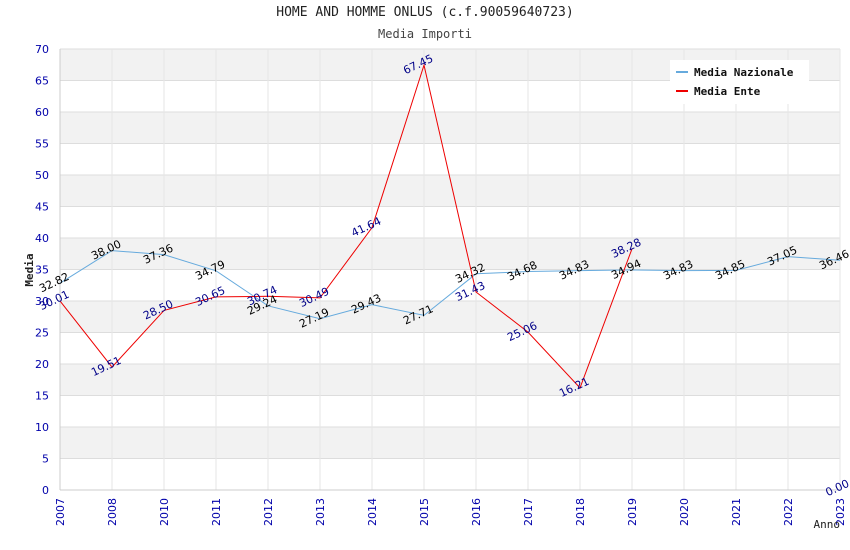  What do you see at coordinates (528, 512) in the screenshot?
I see `x-tick-label: 2017` at bounding box center [528, 512].